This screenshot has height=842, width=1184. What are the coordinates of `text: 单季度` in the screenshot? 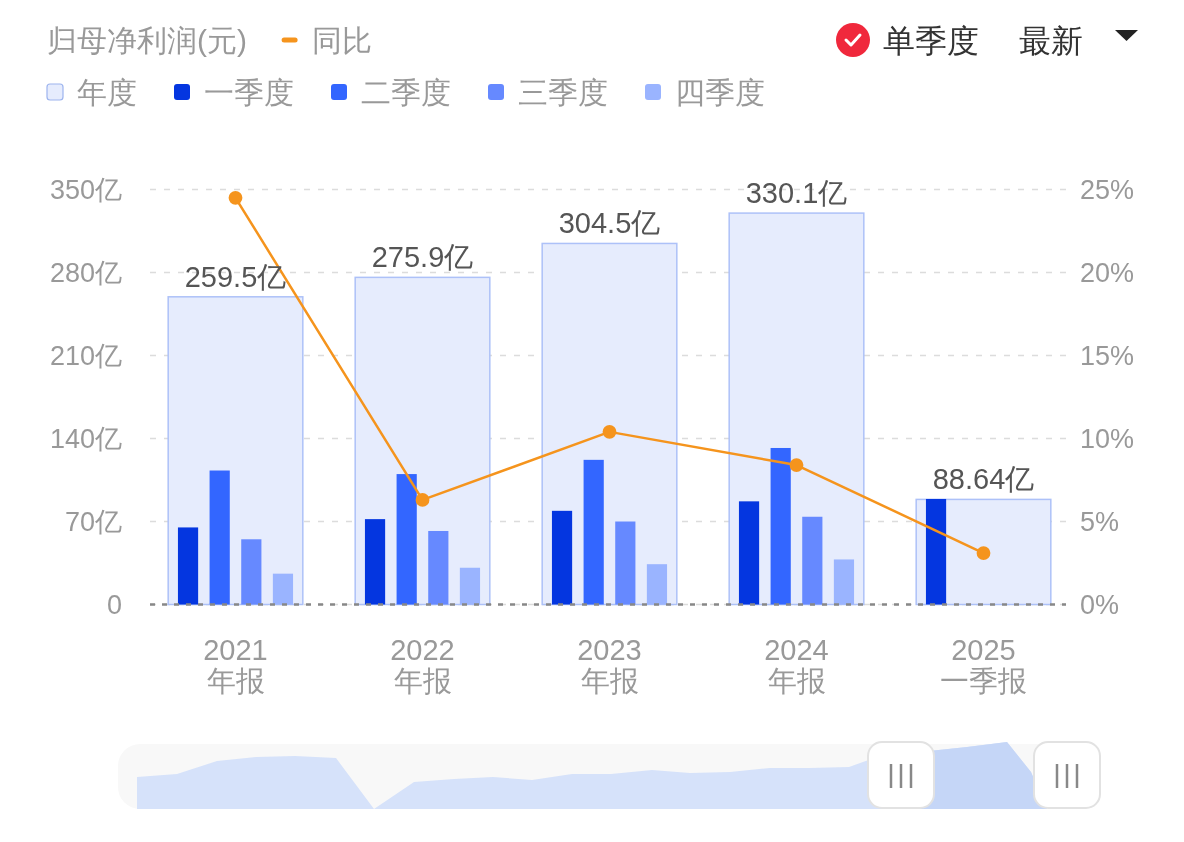 It's located at (931, 40).